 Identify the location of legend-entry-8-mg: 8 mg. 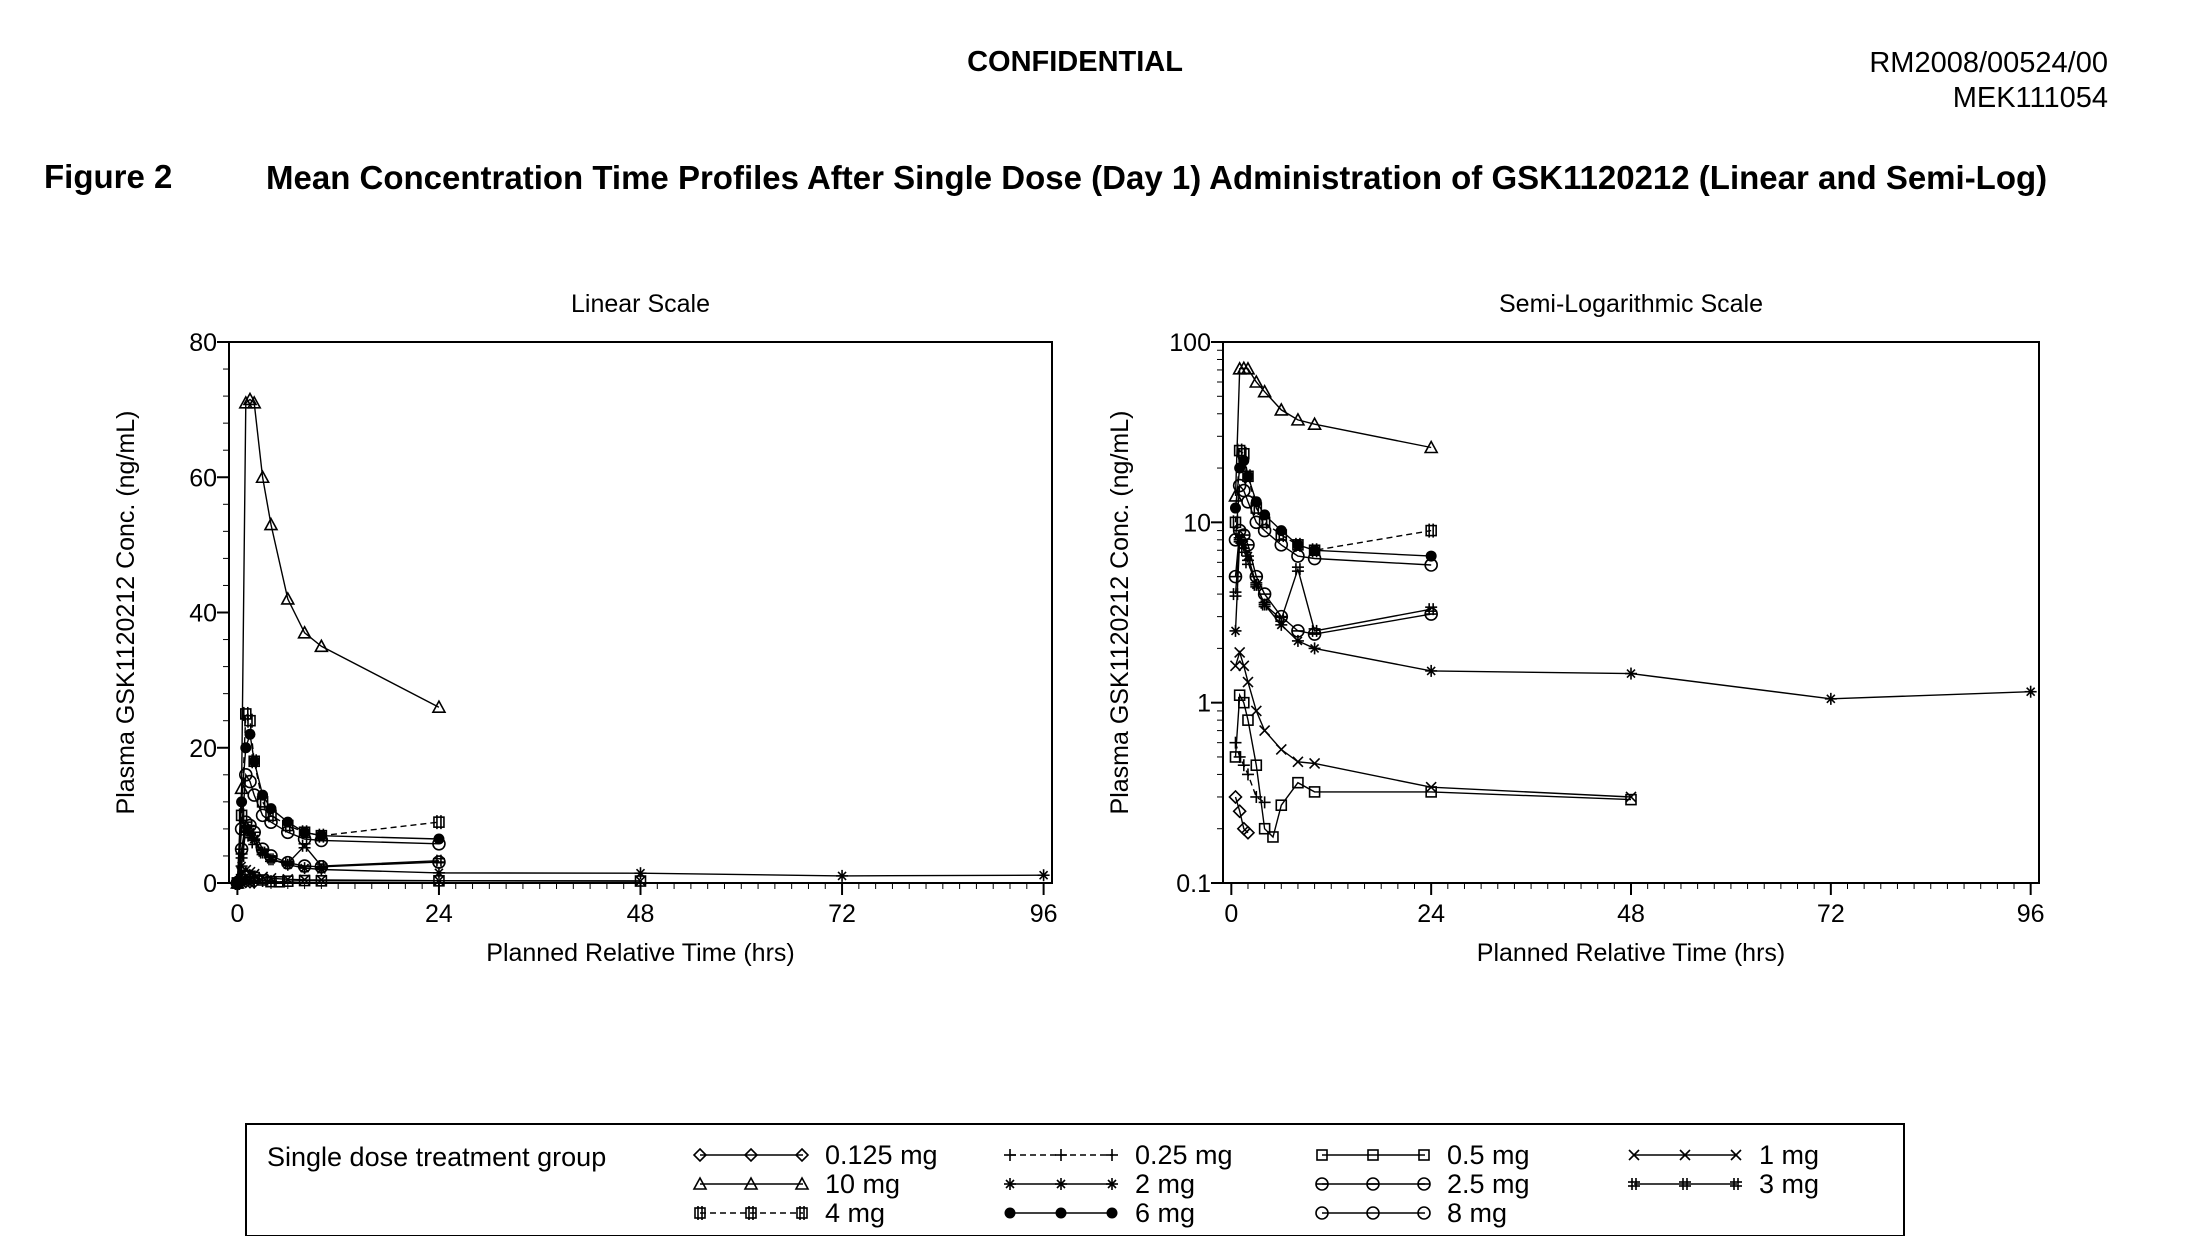
(1411, 1213).